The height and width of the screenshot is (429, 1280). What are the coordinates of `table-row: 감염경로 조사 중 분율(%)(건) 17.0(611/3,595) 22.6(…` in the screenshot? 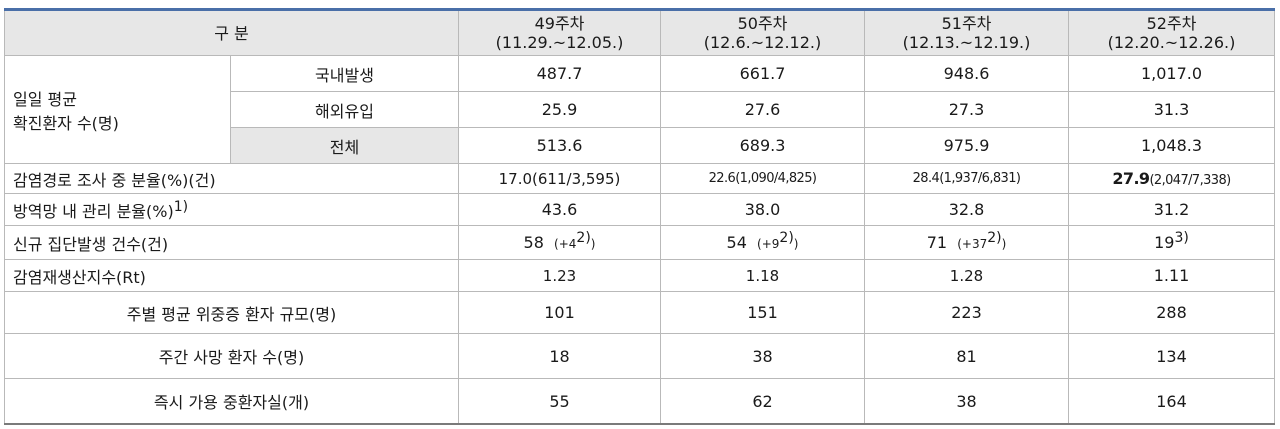 It's located at (639, 178).